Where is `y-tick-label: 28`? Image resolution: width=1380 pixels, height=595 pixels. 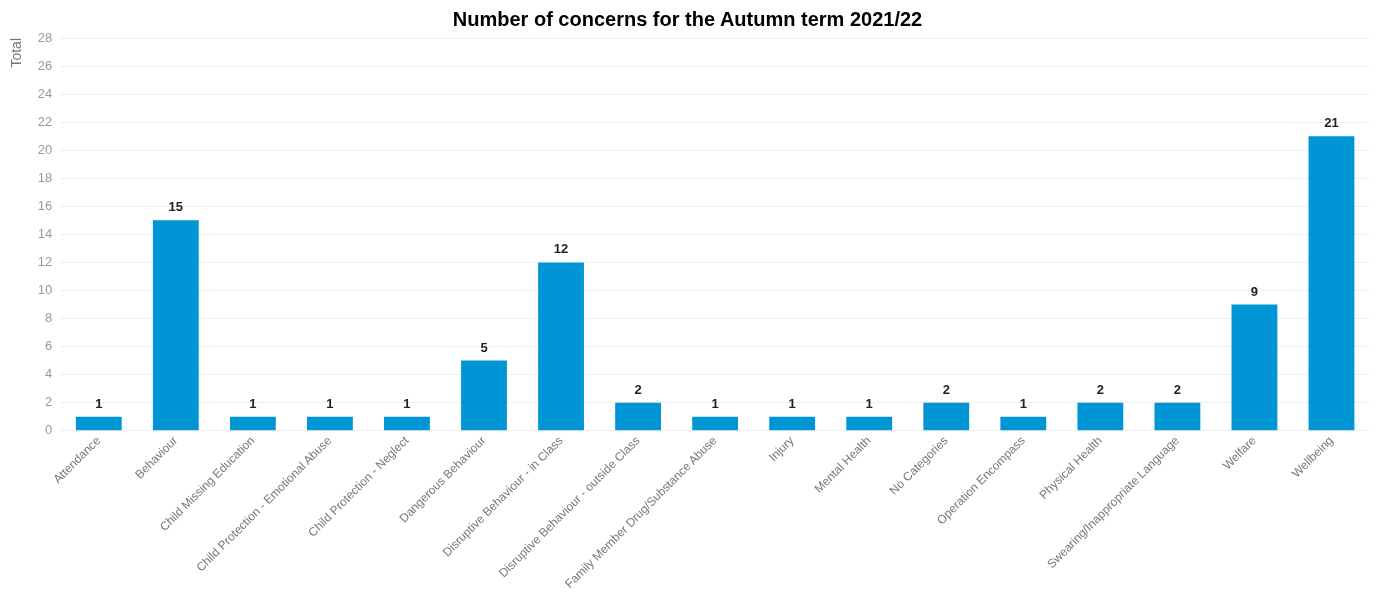 y-tick-label: 28 is located at coordinates (45, 37).